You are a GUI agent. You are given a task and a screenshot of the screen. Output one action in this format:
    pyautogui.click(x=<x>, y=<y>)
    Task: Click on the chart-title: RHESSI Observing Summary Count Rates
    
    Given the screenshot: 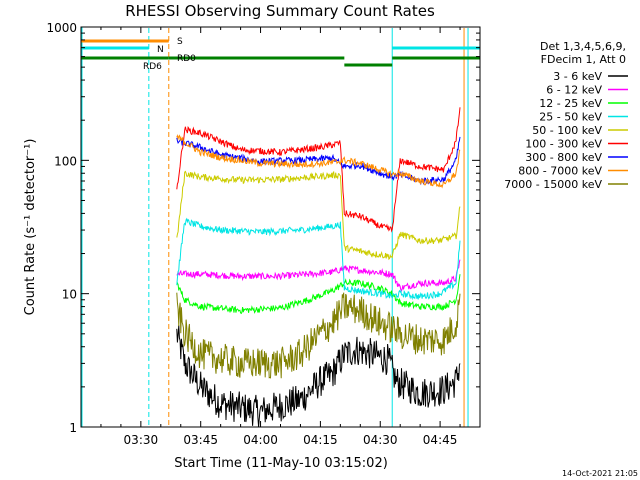 What is the action you would take?
    pyautogui.click(x=280, y=11)
    